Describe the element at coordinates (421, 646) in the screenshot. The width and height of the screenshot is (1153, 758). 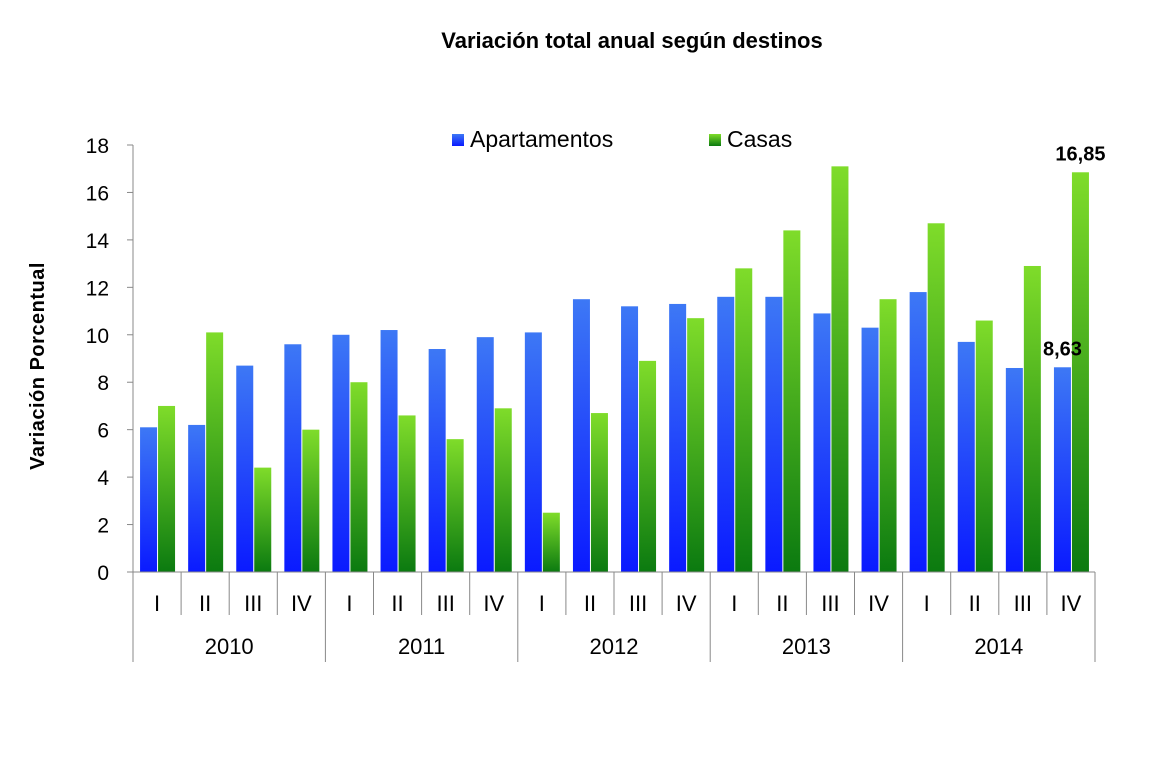
I see `x-year-label: 2011` at that location.